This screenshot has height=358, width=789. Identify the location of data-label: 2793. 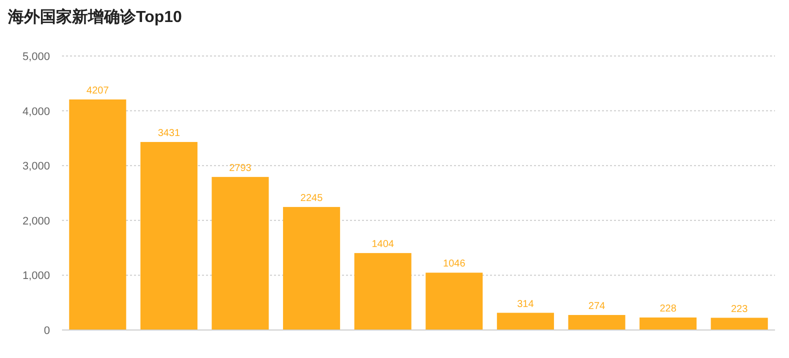
(240, 168).